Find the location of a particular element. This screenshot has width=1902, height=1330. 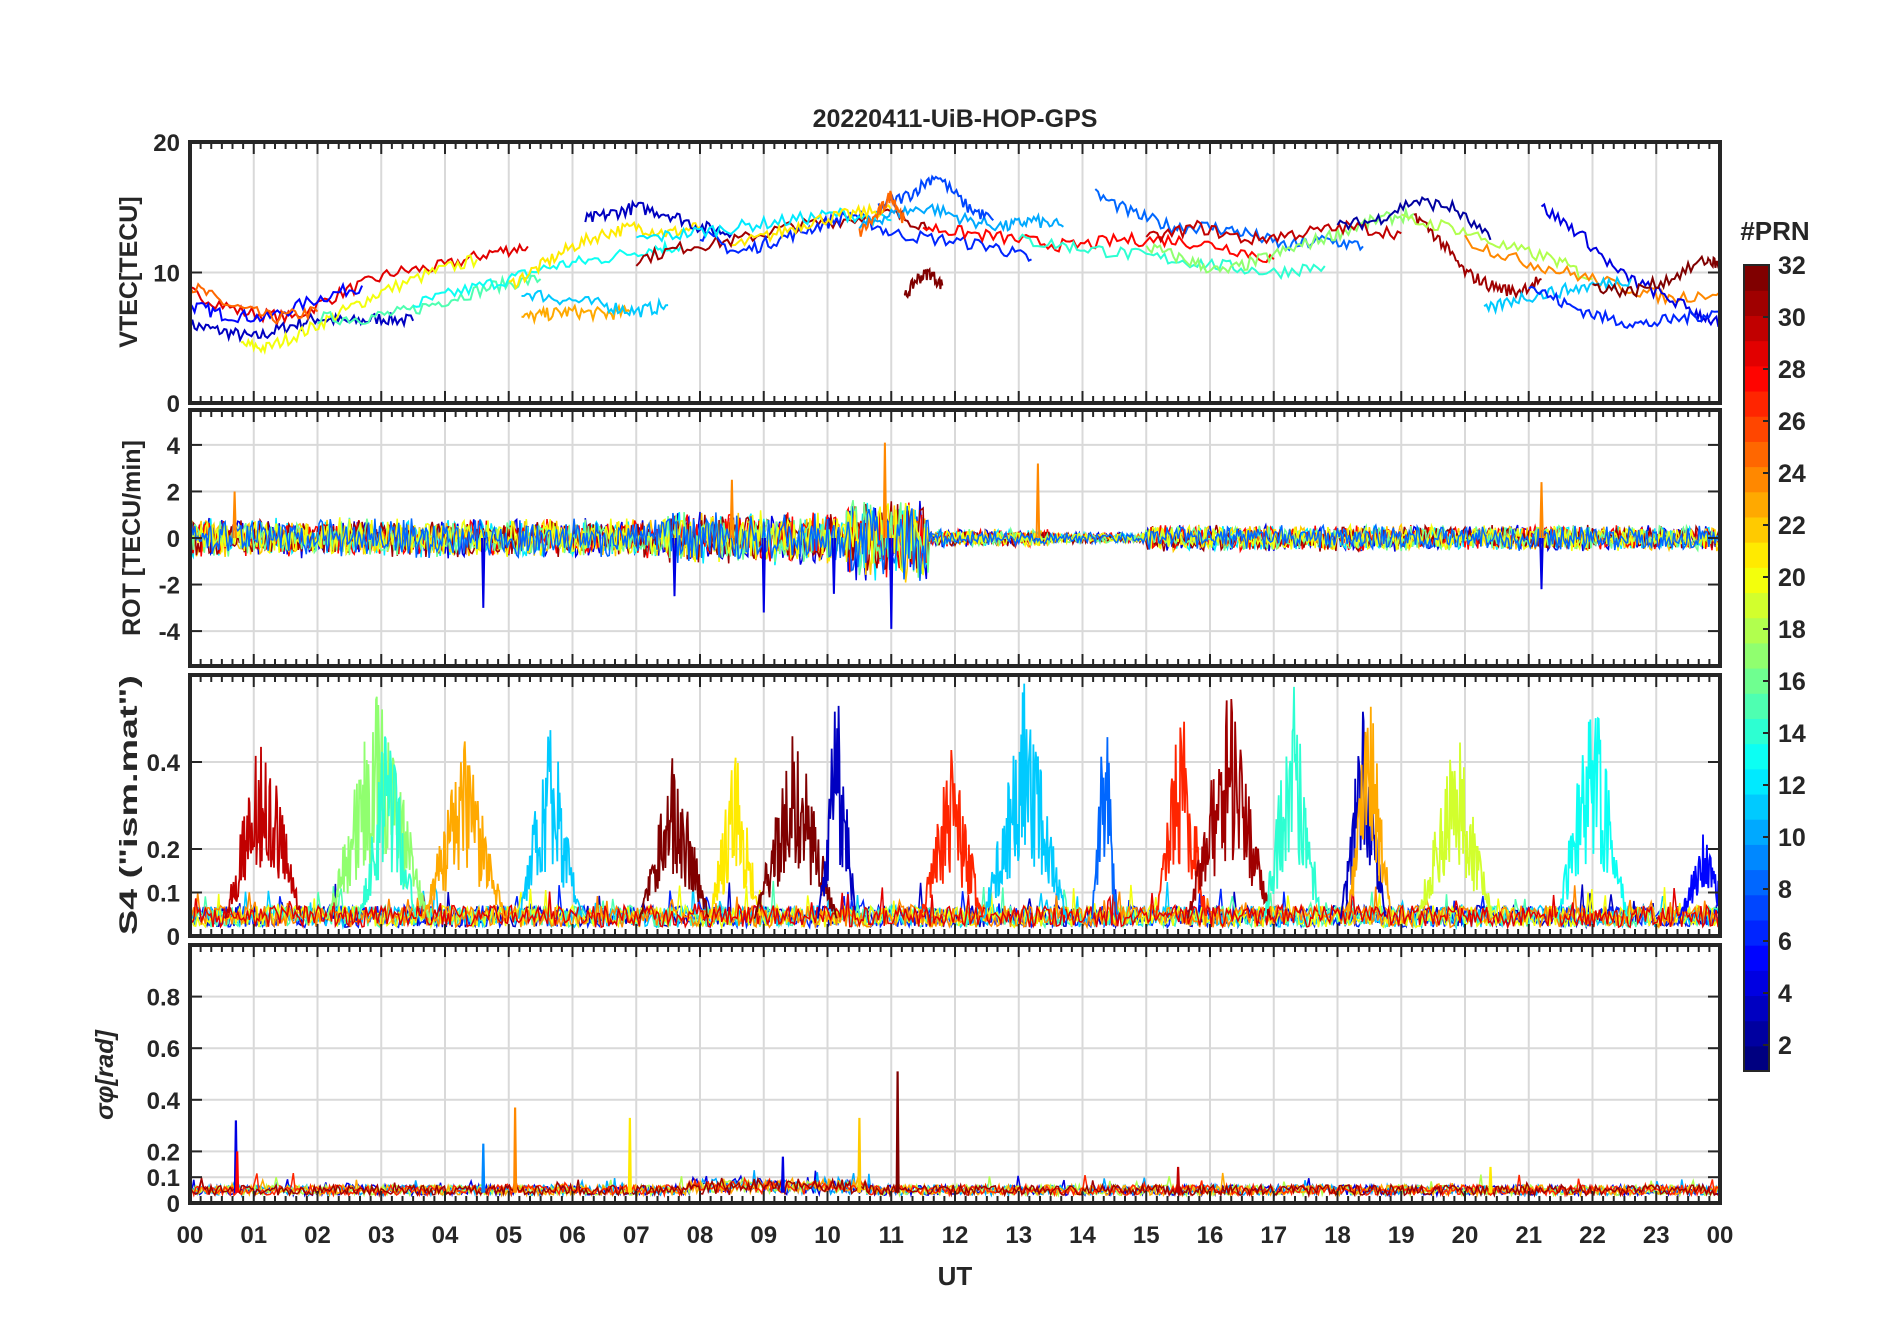

y-tick-label: 10 is located at coordinates (166, 274).